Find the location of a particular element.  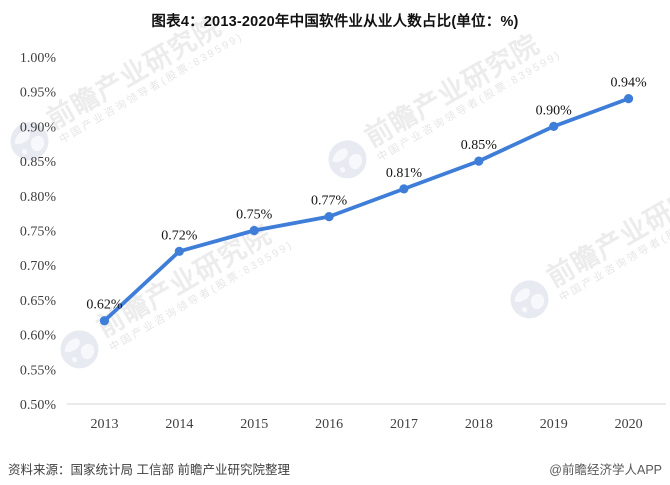

chart-title: 图表4：2013-2020年中国软件业从业人数占比(单位：%) is located at coordinates (335, 22).